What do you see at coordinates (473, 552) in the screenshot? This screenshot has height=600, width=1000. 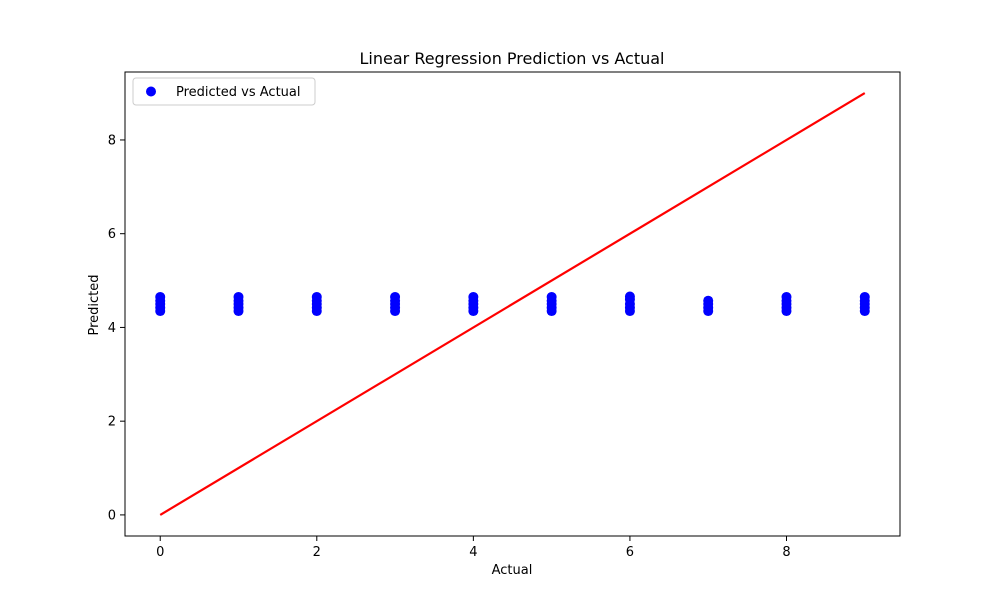 I see `x-tick-label: 4` at bounding box center [473, 552].